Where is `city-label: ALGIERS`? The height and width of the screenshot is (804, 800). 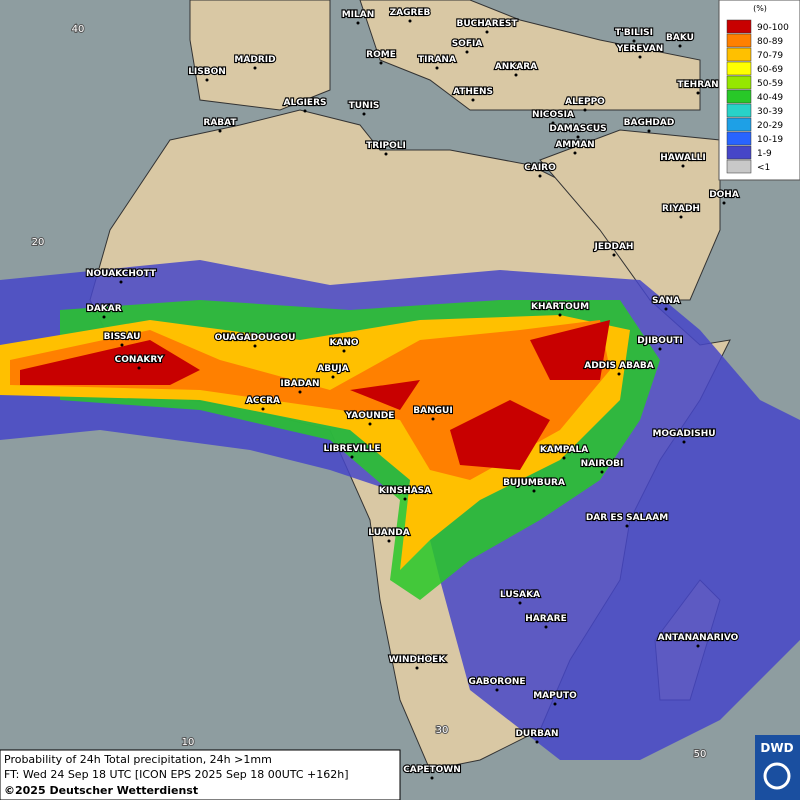 city-label: ALGIERS is located at coordinates (305, 103).